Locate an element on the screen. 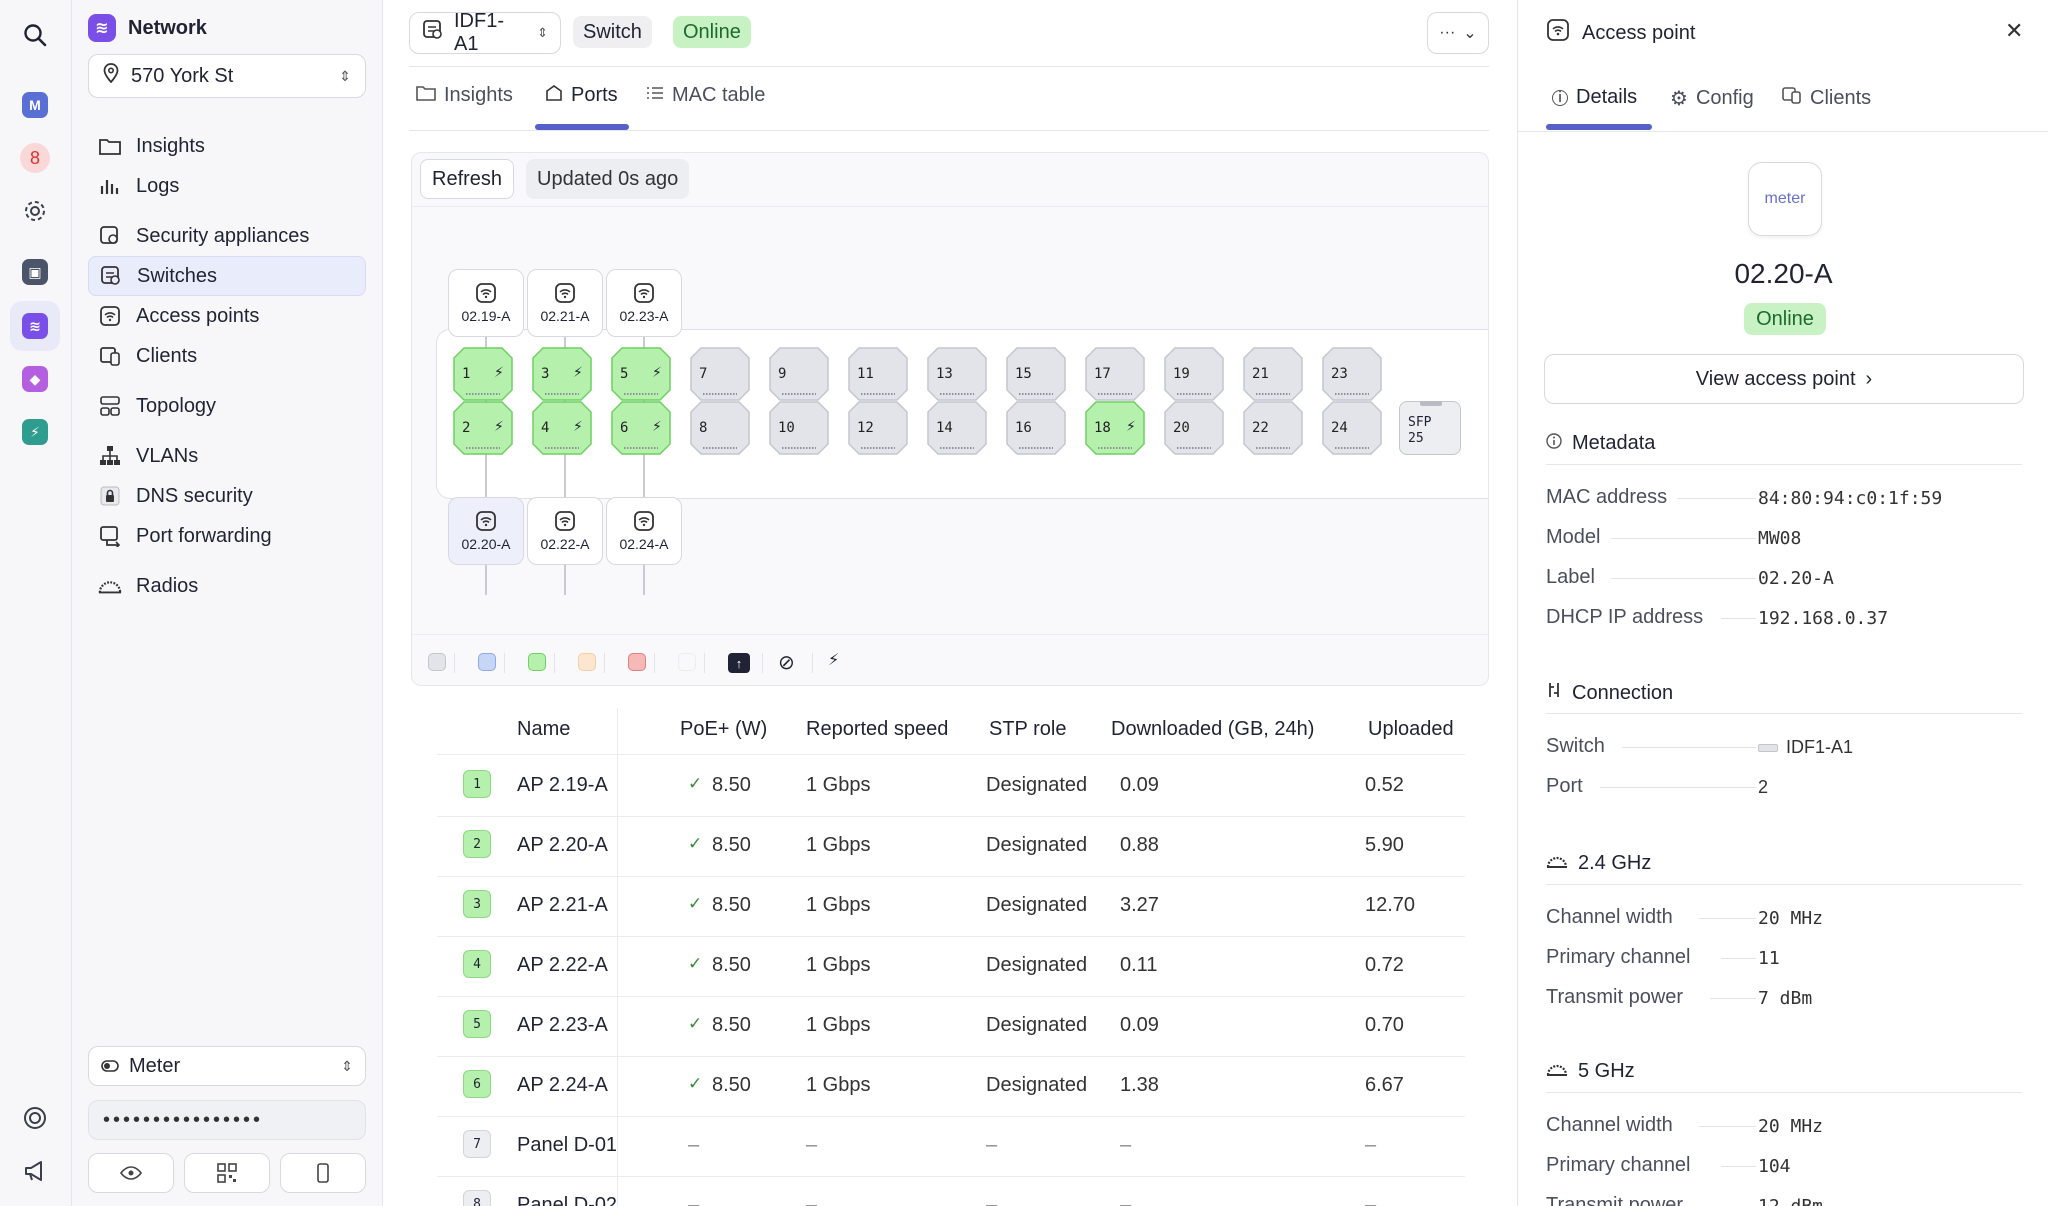  bolt-icon: ⚡ is located at coordinates (834, 660).